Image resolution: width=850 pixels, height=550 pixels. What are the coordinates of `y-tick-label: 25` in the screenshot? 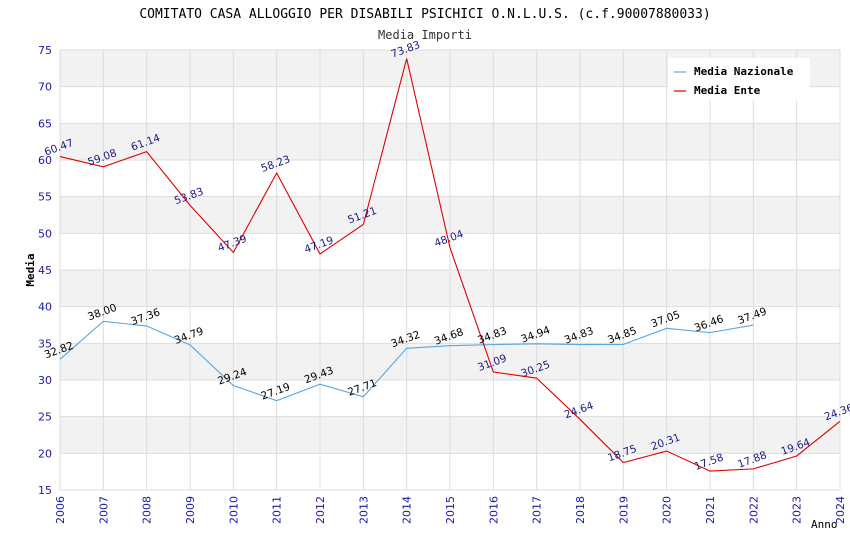 It's located at (45, 417).